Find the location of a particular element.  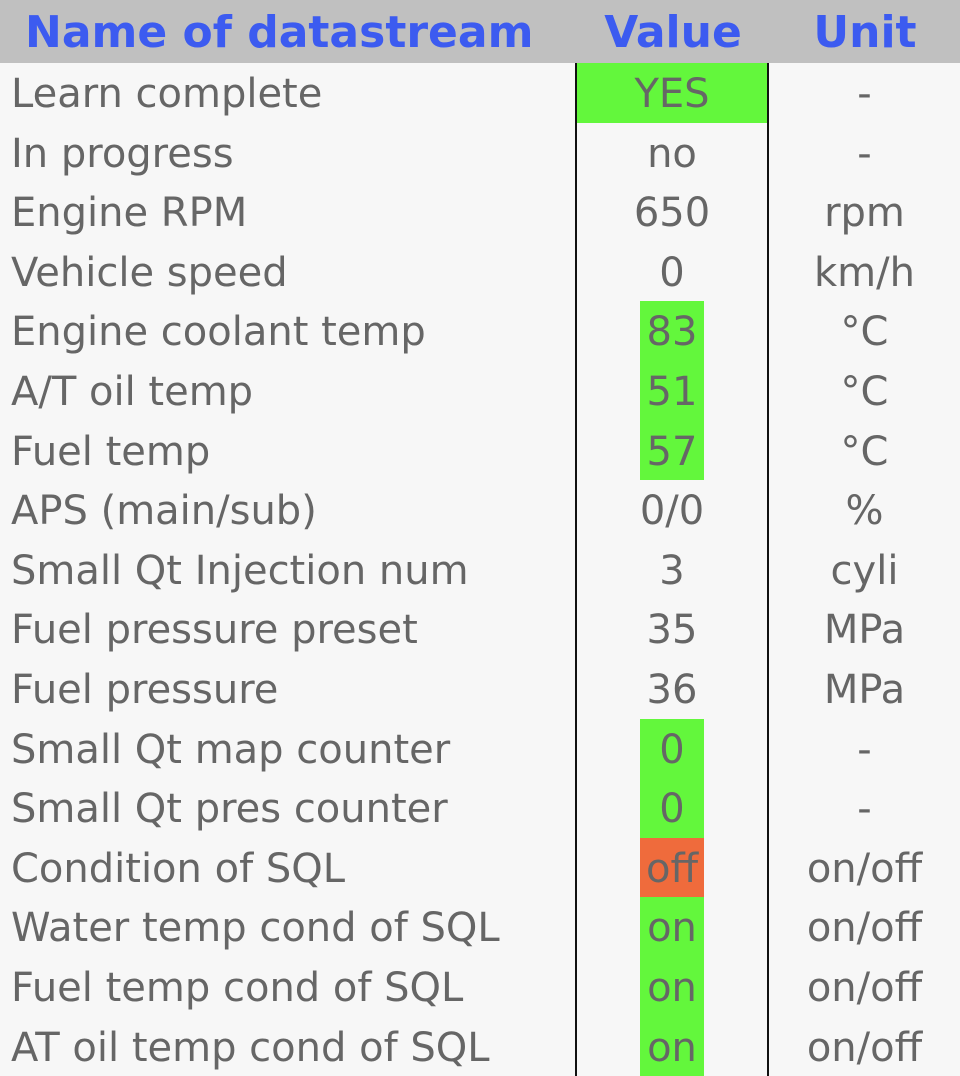

table-row: Learn complete YES - is located at coordinates (480, 93).